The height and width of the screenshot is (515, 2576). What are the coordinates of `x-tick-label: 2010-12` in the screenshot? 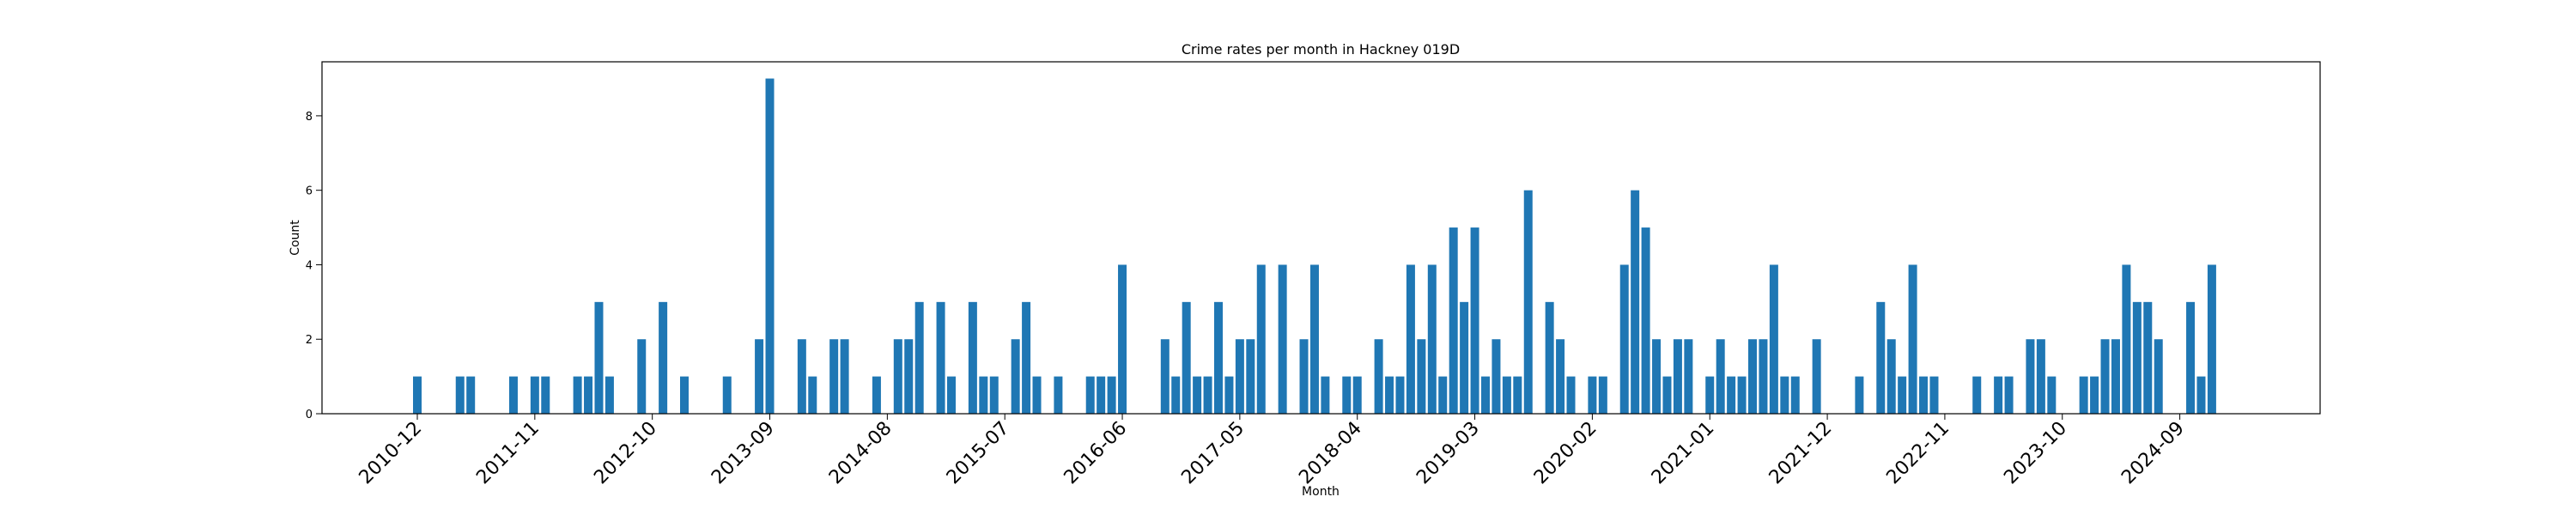 It's located at (391, 453).